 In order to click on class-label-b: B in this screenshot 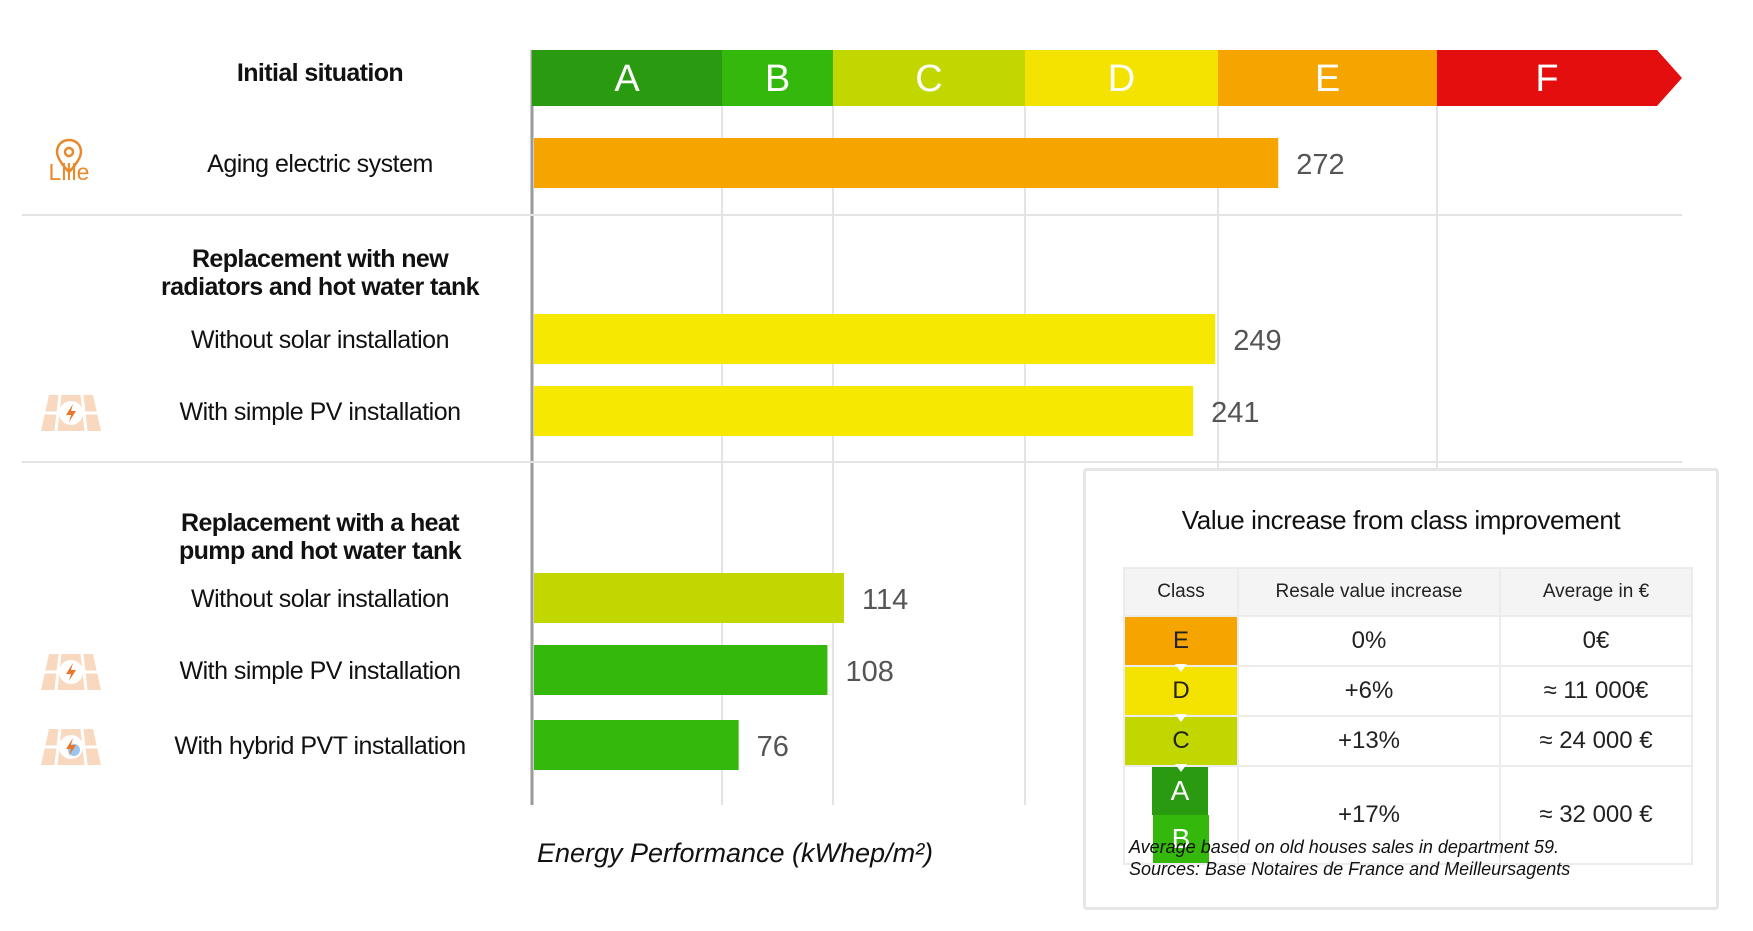, I will do `click(777, 79)`.